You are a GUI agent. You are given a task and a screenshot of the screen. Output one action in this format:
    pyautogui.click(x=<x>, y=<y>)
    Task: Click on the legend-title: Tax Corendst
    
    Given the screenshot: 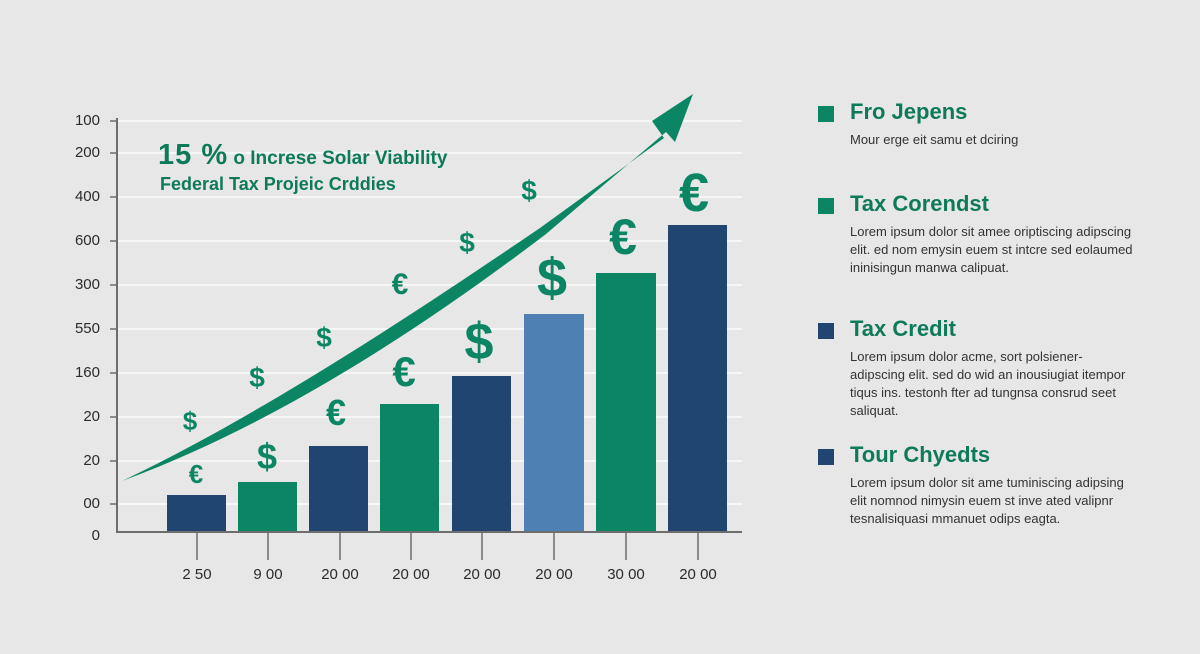 What is the action you would take?
    pyautogui.click(x=919, y=203)
    